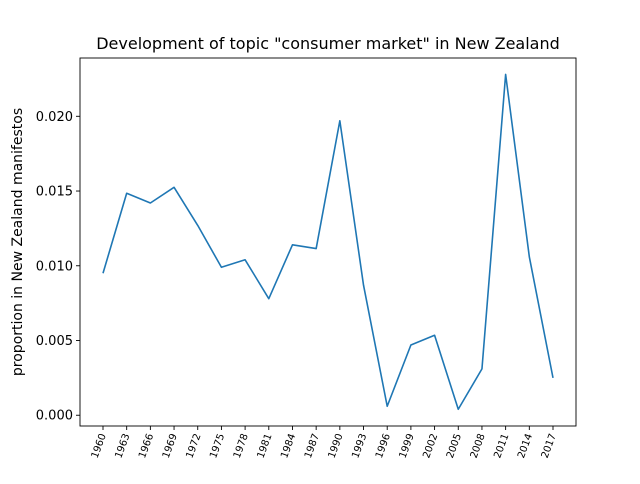  What do you see at coordinates (54, 266) in the screenshot?
I see `y-tick-label: 0.010` at bounding box center [54, 266].